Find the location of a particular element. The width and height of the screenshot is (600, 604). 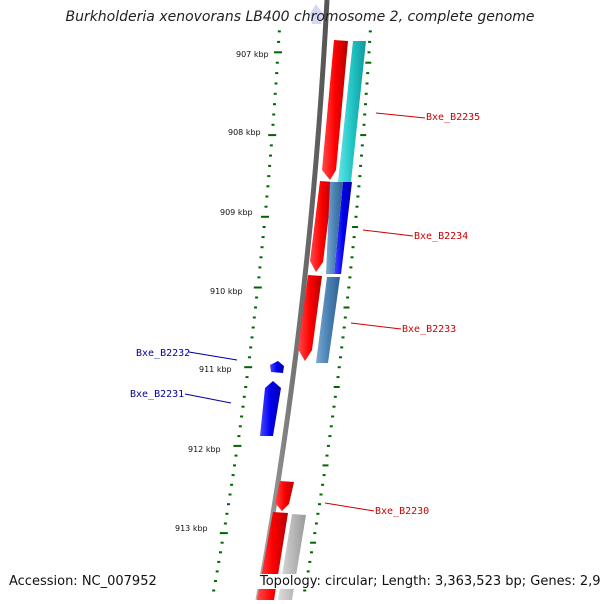

tick-label-908: 908 kbp is located at coordinates (244, 132).